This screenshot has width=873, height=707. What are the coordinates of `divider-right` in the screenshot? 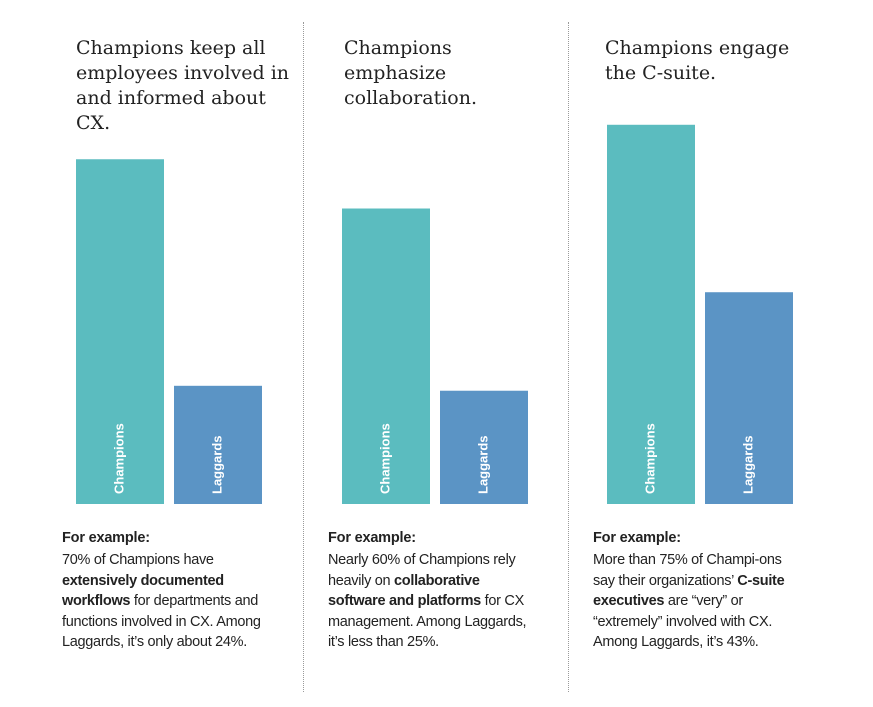 It's located at (568, 357).